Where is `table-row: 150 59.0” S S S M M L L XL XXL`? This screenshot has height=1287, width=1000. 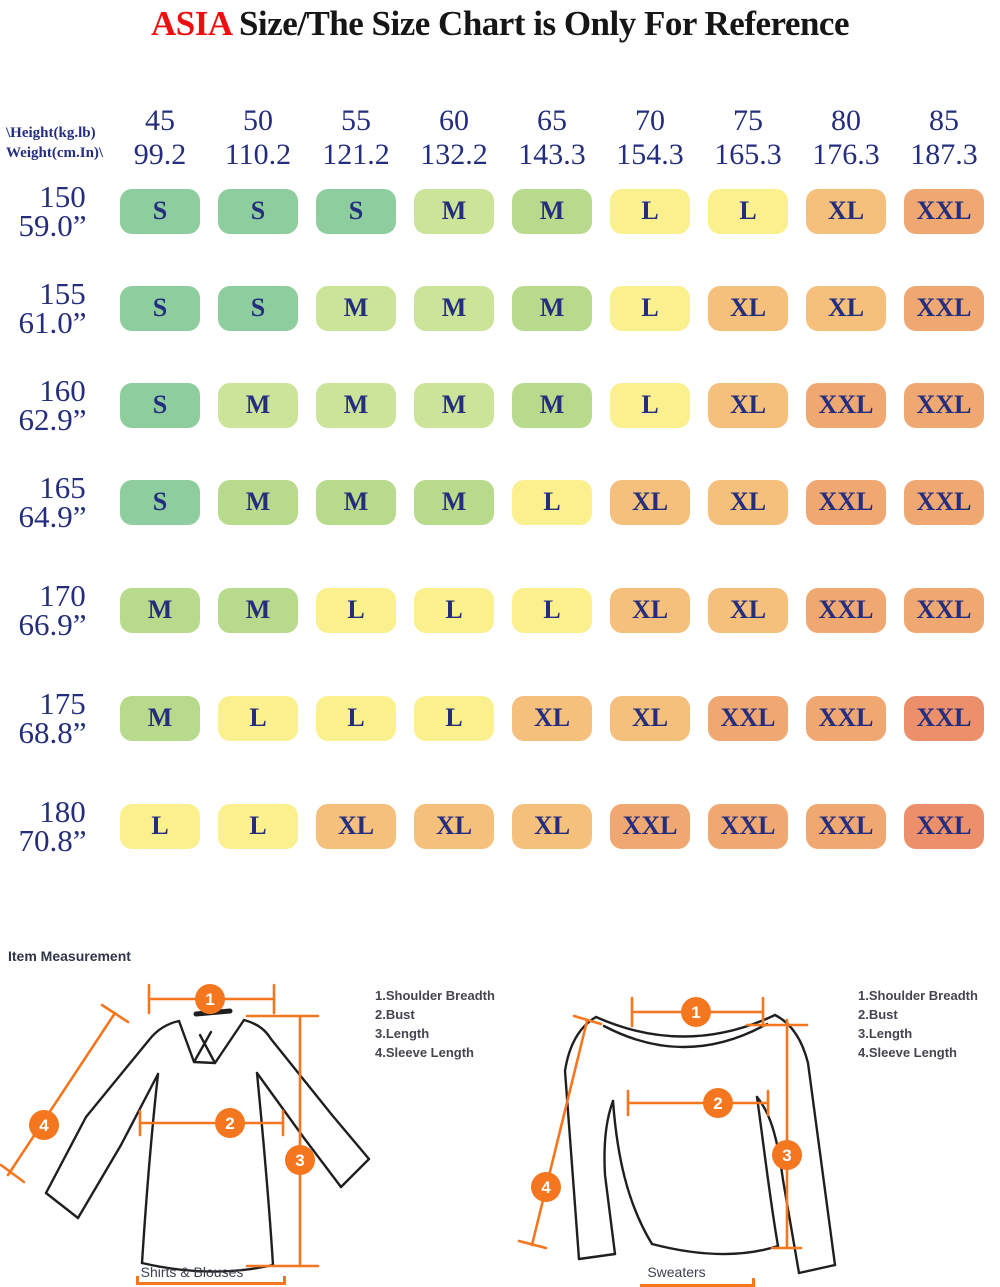
table-row: 150 59.0” S S S M M L L XL XXL is located at coordinates (500, 210).